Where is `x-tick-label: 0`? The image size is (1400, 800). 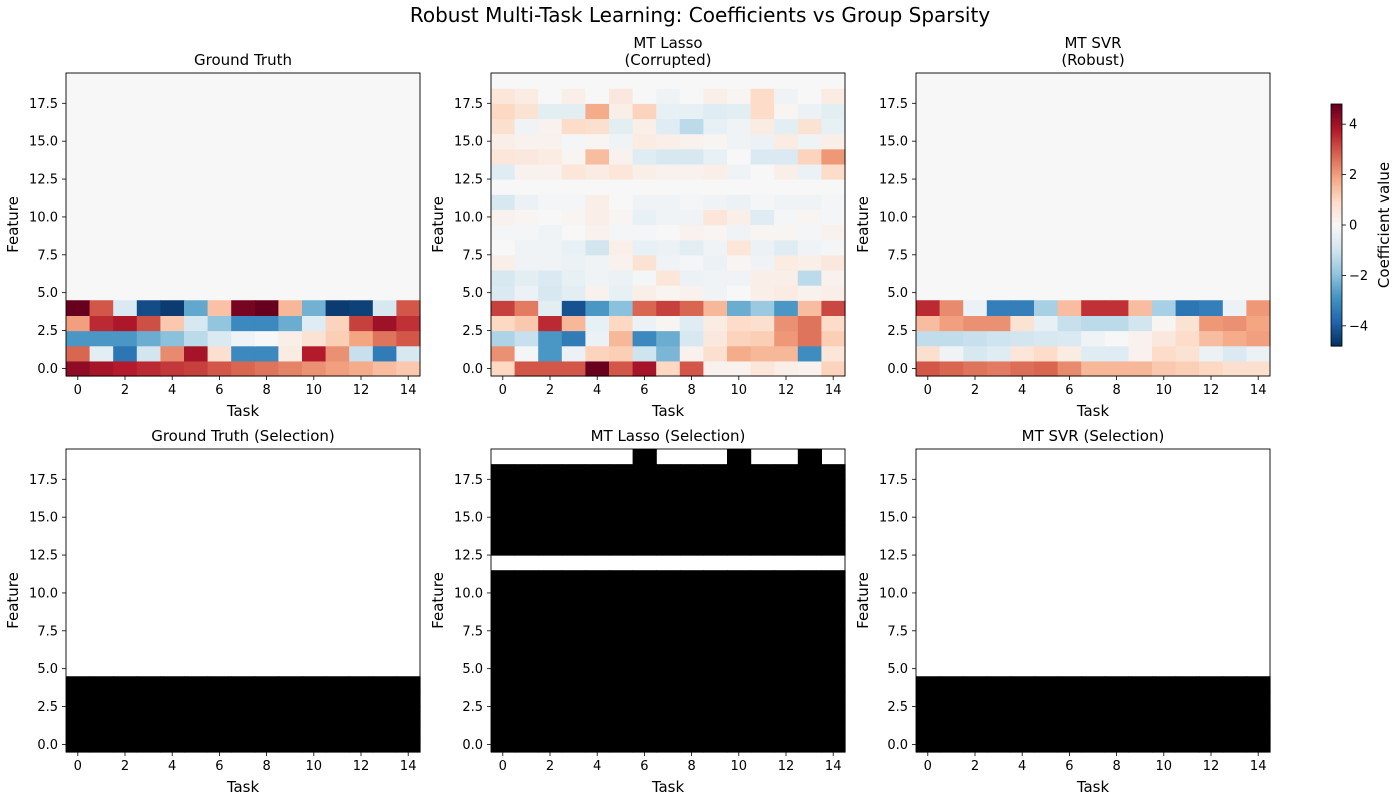
x-tick-label: 0 is located at coordinates (78, 390).